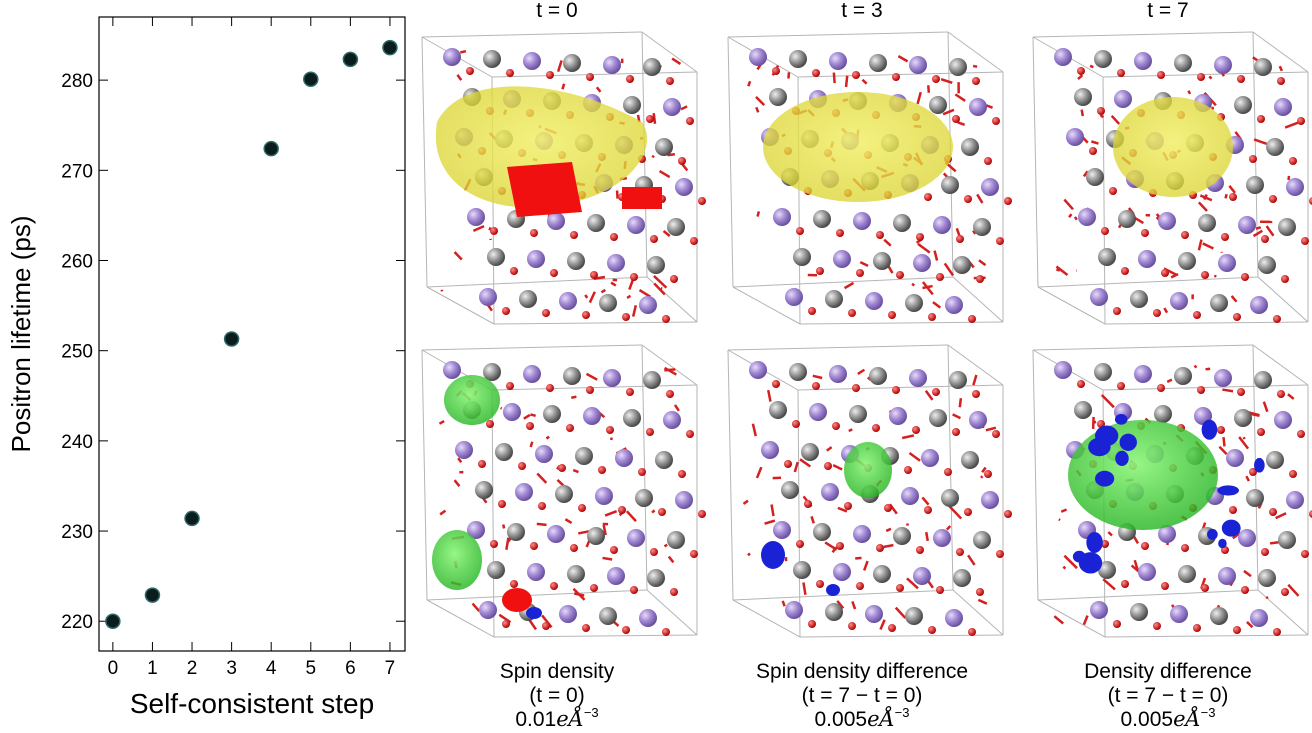 This screenshot has height=733, width=1312. I want to click on x-tick-label: 3, so click(231, 668).